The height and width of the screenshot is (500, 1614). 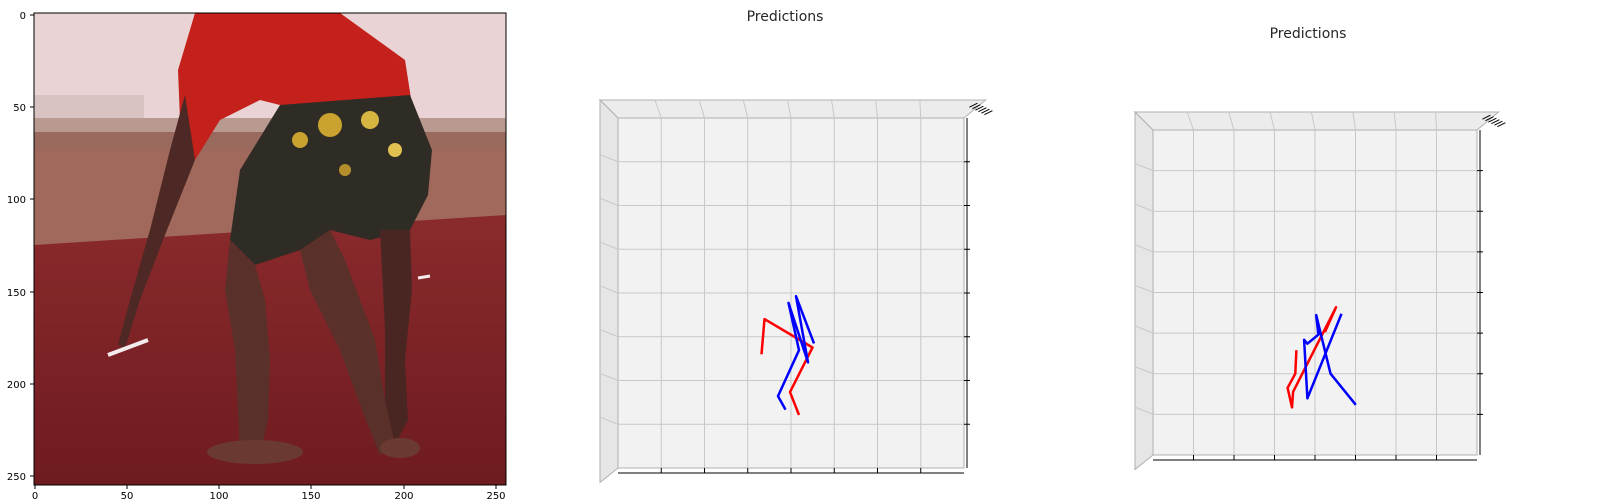 What do you see at coordinates (20, 247) in the screenshot?
I see `image-y-axis: 0 50 100 150 200 250` at bounding box center [20, 247].